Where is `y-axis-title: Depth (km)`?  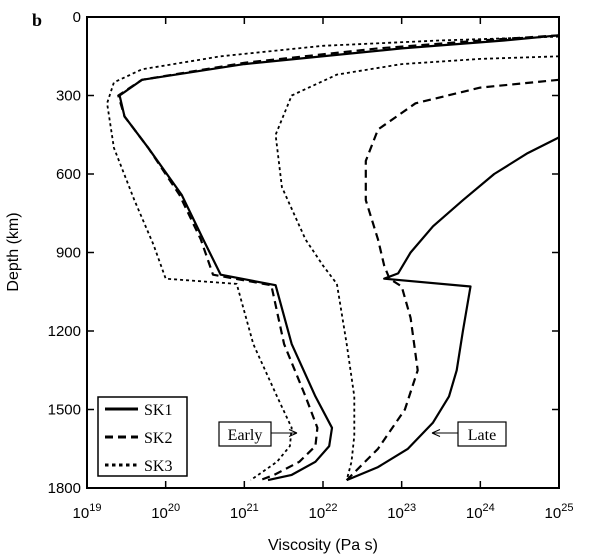 y-axis-title: Depth (km) is located at coordinates (13, 251).